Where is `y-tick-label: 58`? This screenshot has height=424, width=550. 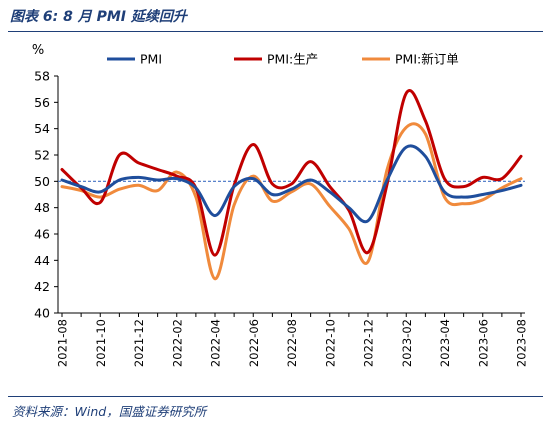
y-tick-label: 58 is located at coordinates (42, 76).